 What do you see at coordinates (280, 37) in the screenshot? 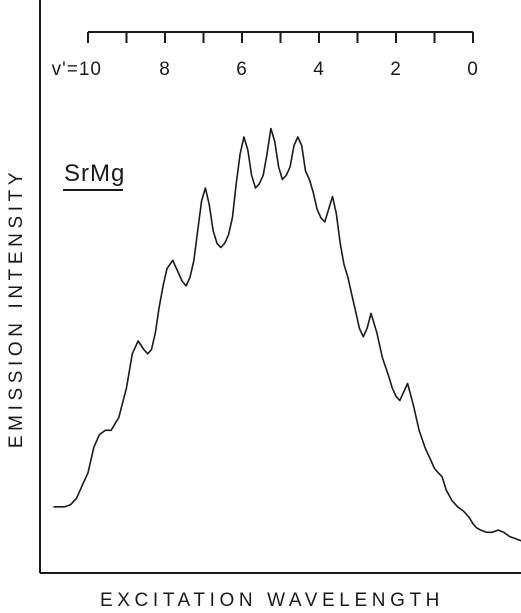
I see `scale-ticks` at bounding box center [280, 37].